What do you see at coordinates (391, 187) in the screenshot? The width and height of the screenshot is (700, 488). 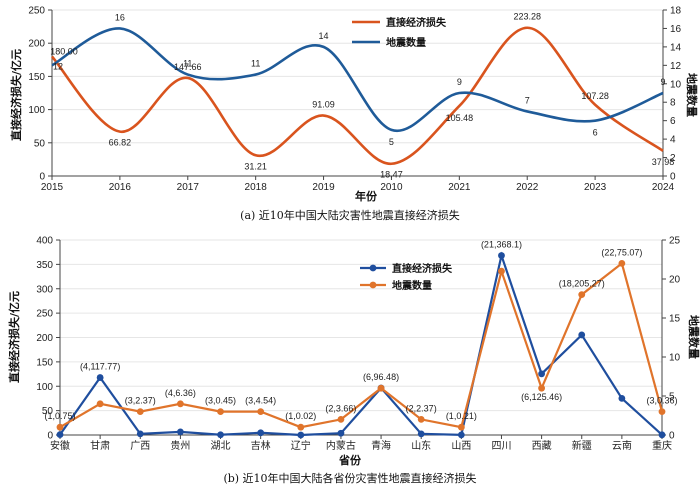 I see `x-tick-label-a: 2010` at bounding box center [391, 187].